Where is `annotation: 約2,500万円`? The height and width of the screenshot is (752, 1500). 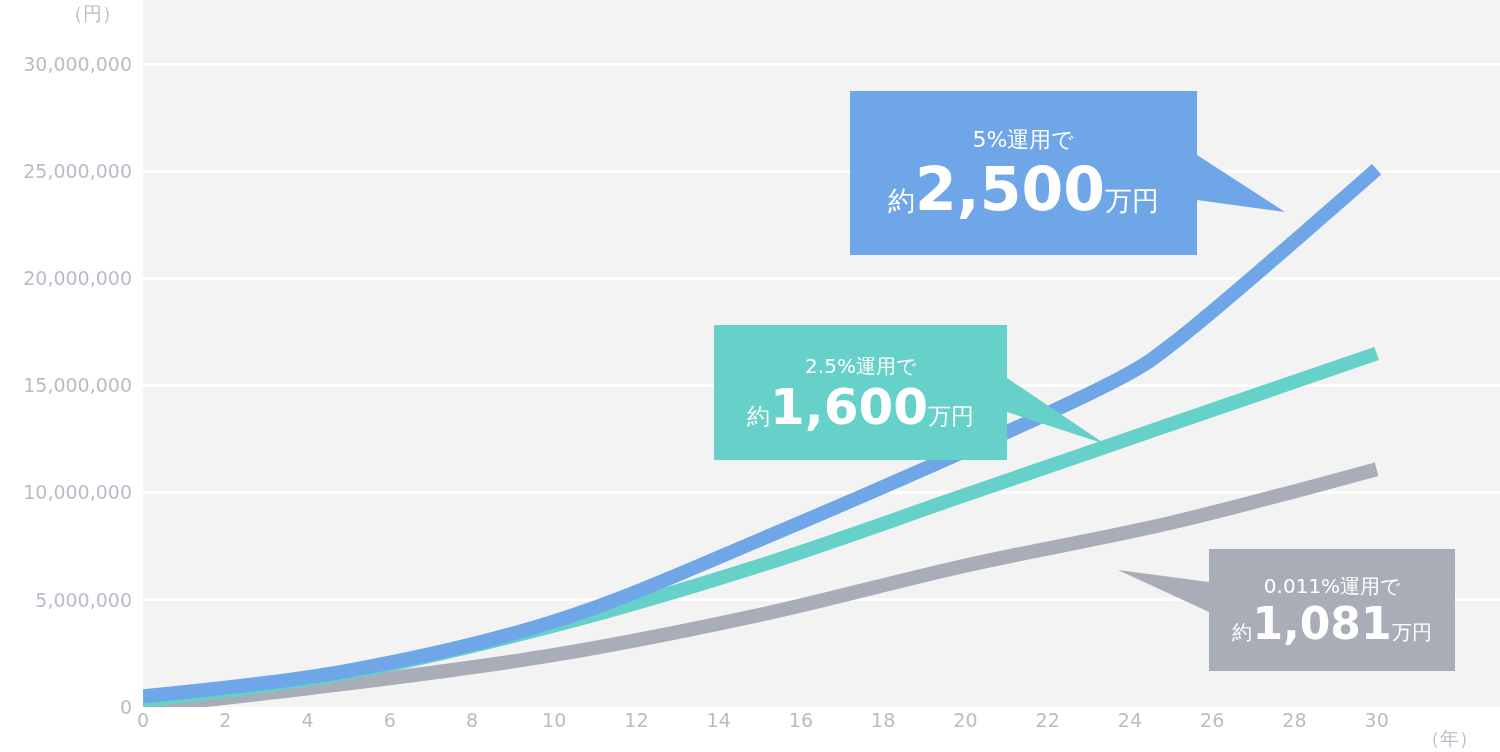
annotation: 約2,500万円 is located at coordinates (1023, 188).